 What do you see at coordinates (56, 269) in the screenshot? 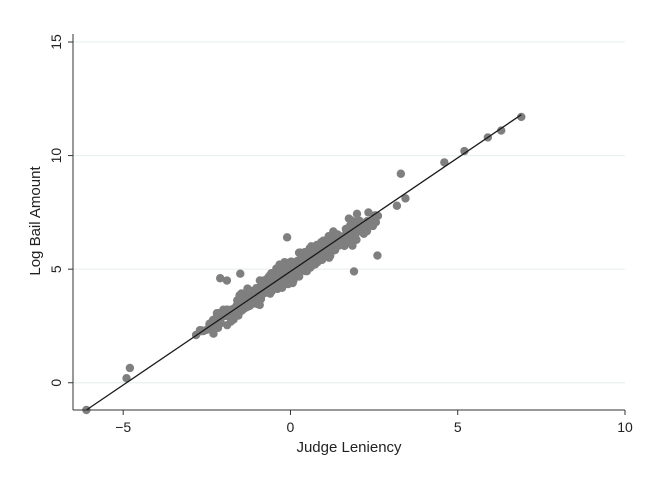
I see `y-tick-label: 5` at bounding box center [56, 269].